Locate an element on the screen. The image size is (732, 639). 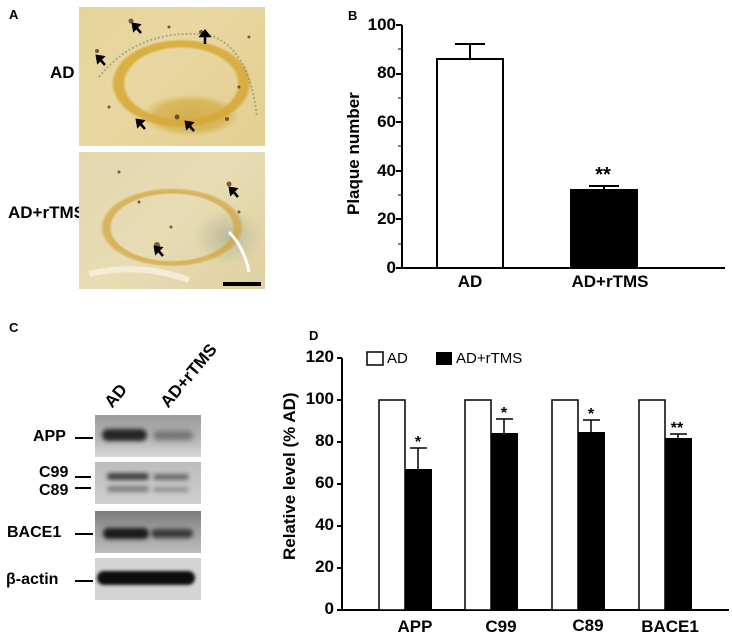
chart-b-significance: ** is located at coordinates (603, 175).